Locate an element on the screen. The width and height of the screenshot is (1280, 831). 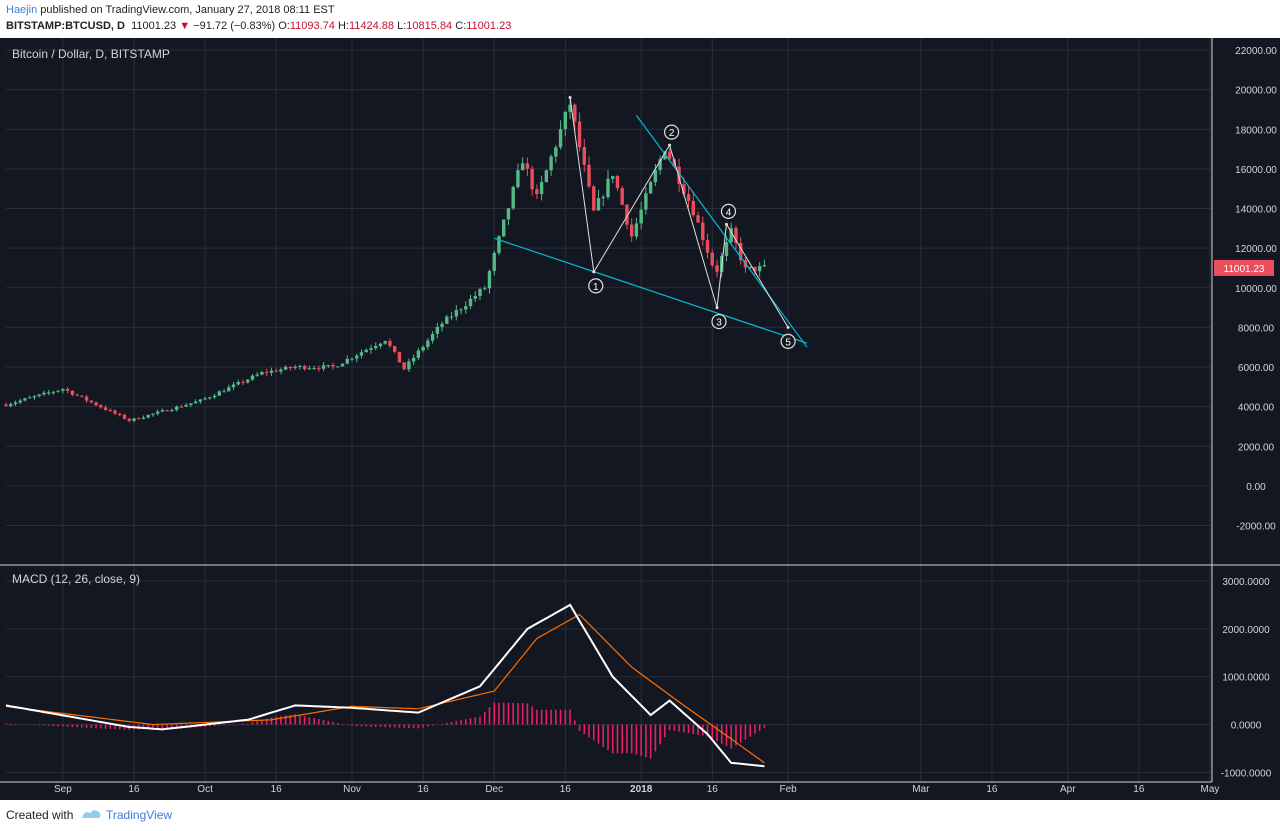
time-axis-tick: Sep is located at coordinates (63, 789).